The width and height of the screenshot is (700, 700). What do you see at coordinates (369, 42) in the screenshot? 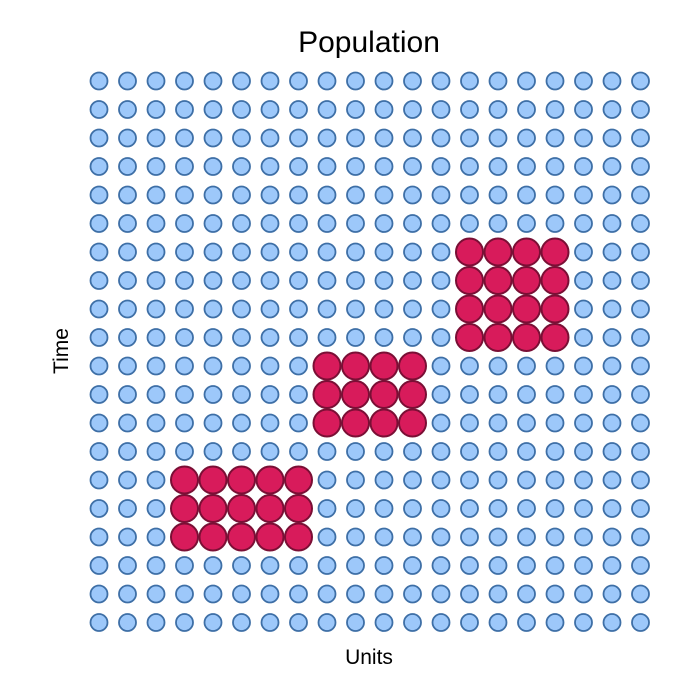
I see `chart-title: Population` at bounding box center [369, 42].